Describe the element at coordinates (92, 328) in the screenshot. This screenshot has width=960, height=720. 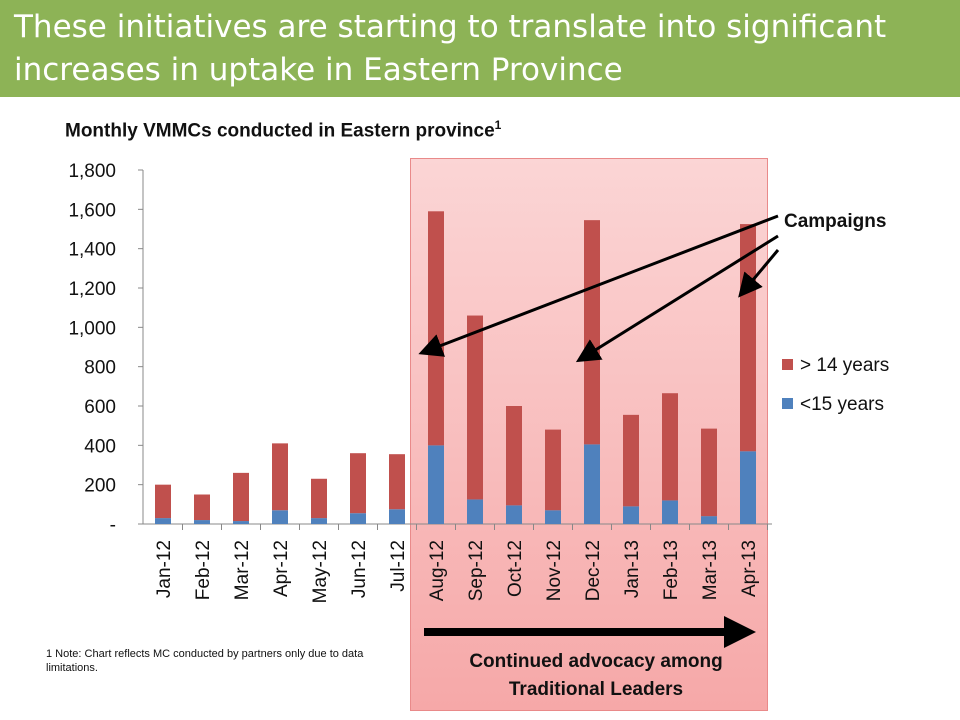
I see `y-tick-label: 1,000` at that location.